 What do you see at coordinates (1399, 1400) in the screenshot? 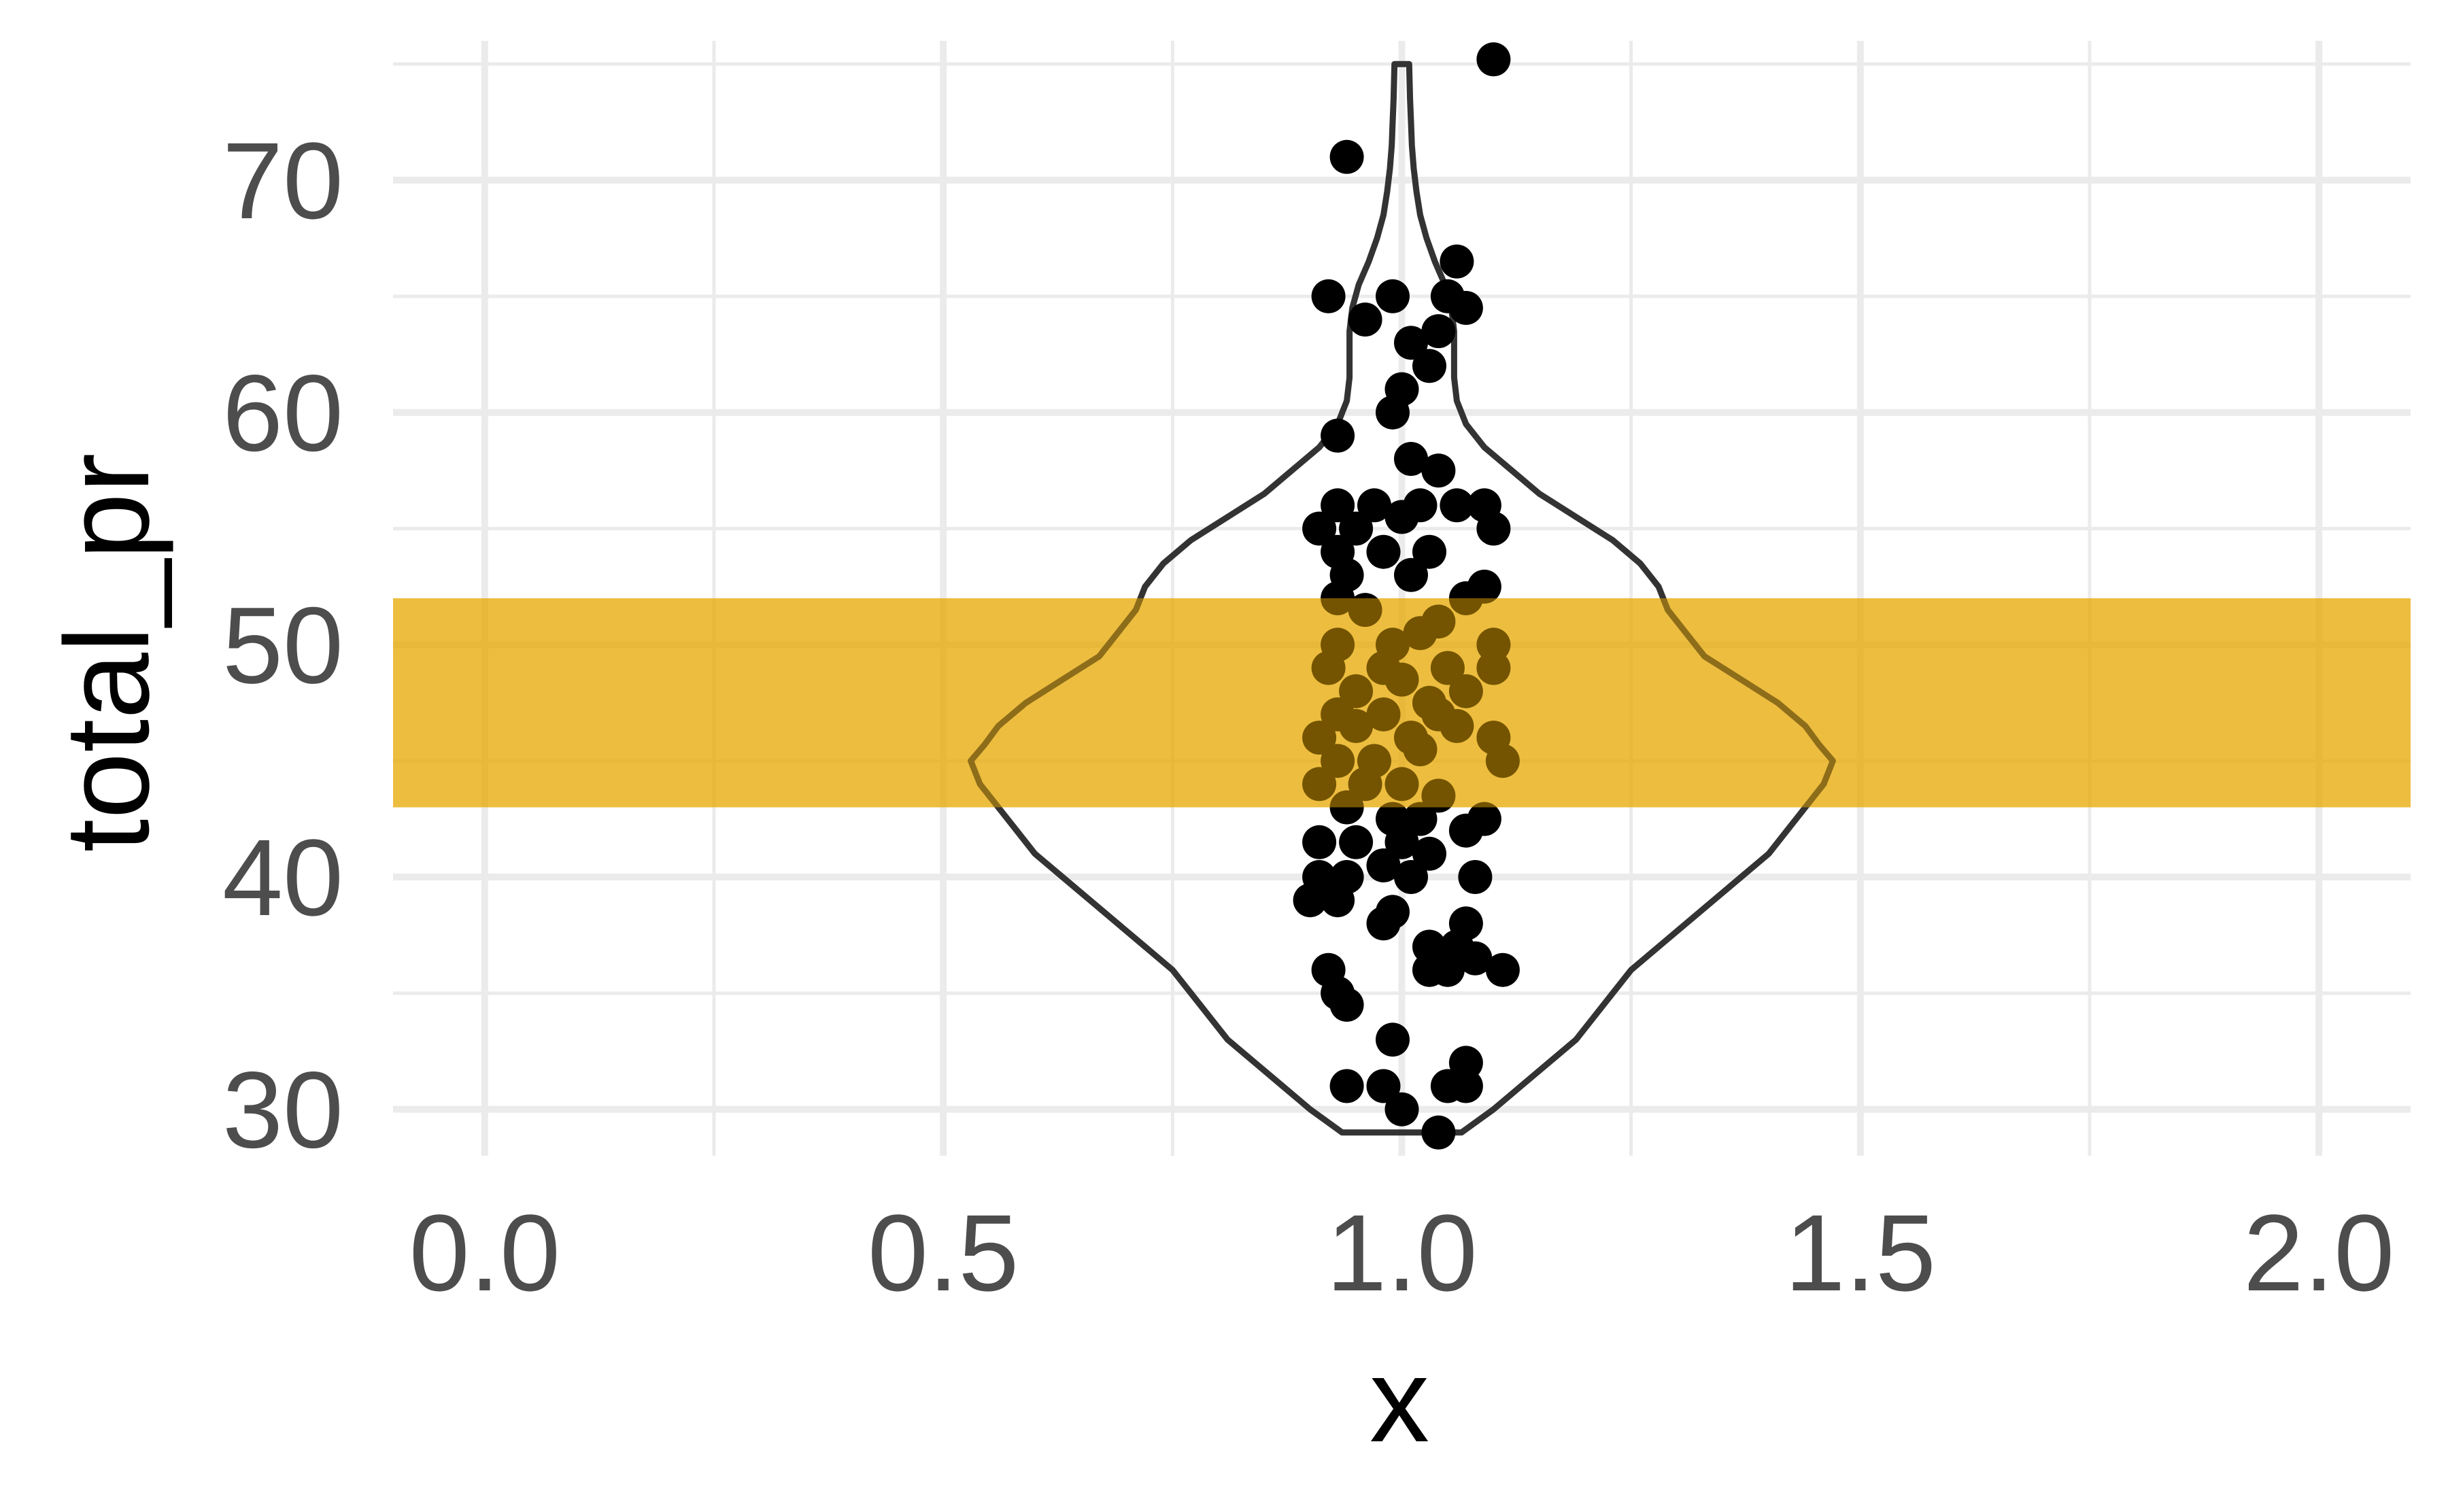
I see `x-axis-title: x` at bounding box center [1399, 1400].